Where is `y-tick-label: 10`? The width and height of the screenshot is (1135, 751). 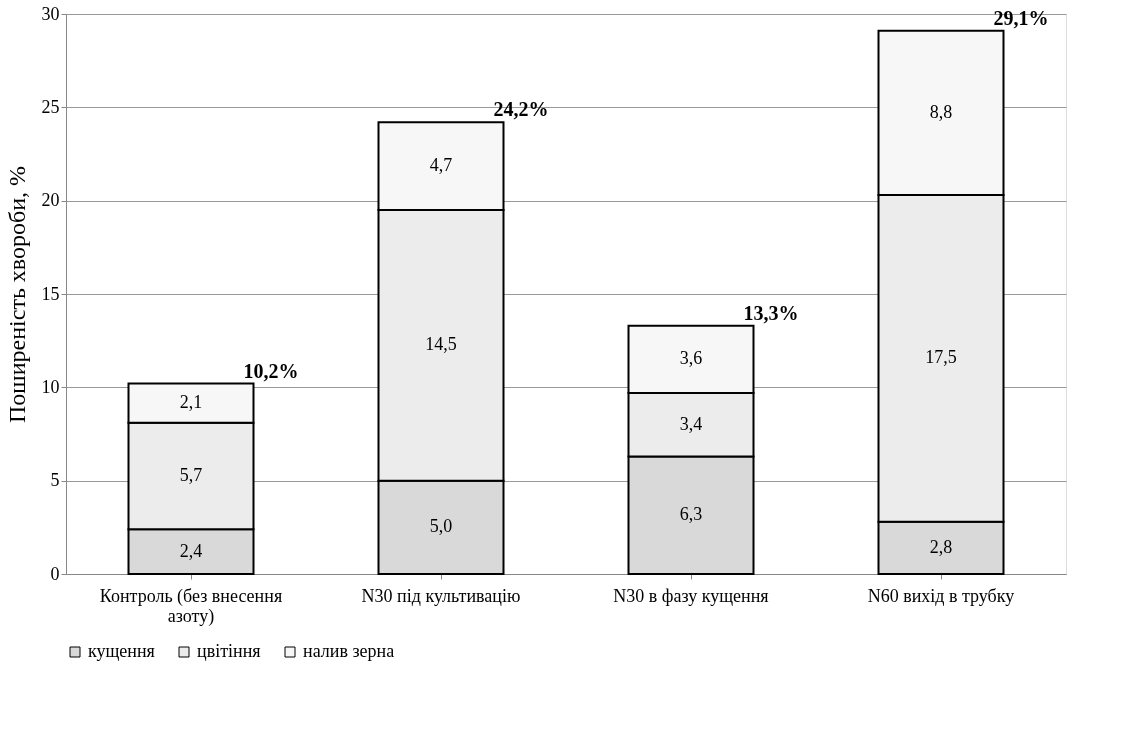 y-tick-label: 10 is located at coordinates (50, 386).